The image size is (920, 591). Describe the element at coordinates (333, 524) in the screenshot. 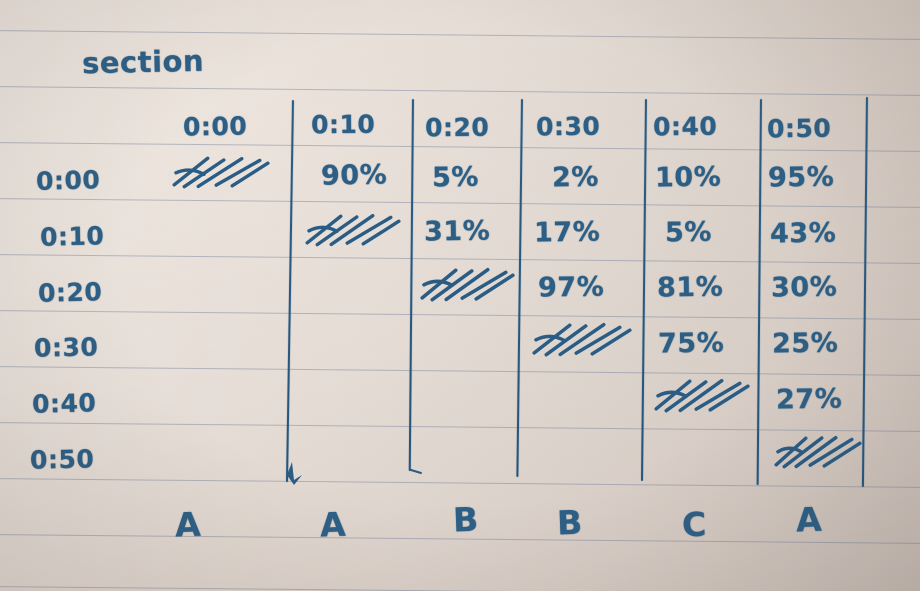

I see `footer-letter-1: A` at that location.